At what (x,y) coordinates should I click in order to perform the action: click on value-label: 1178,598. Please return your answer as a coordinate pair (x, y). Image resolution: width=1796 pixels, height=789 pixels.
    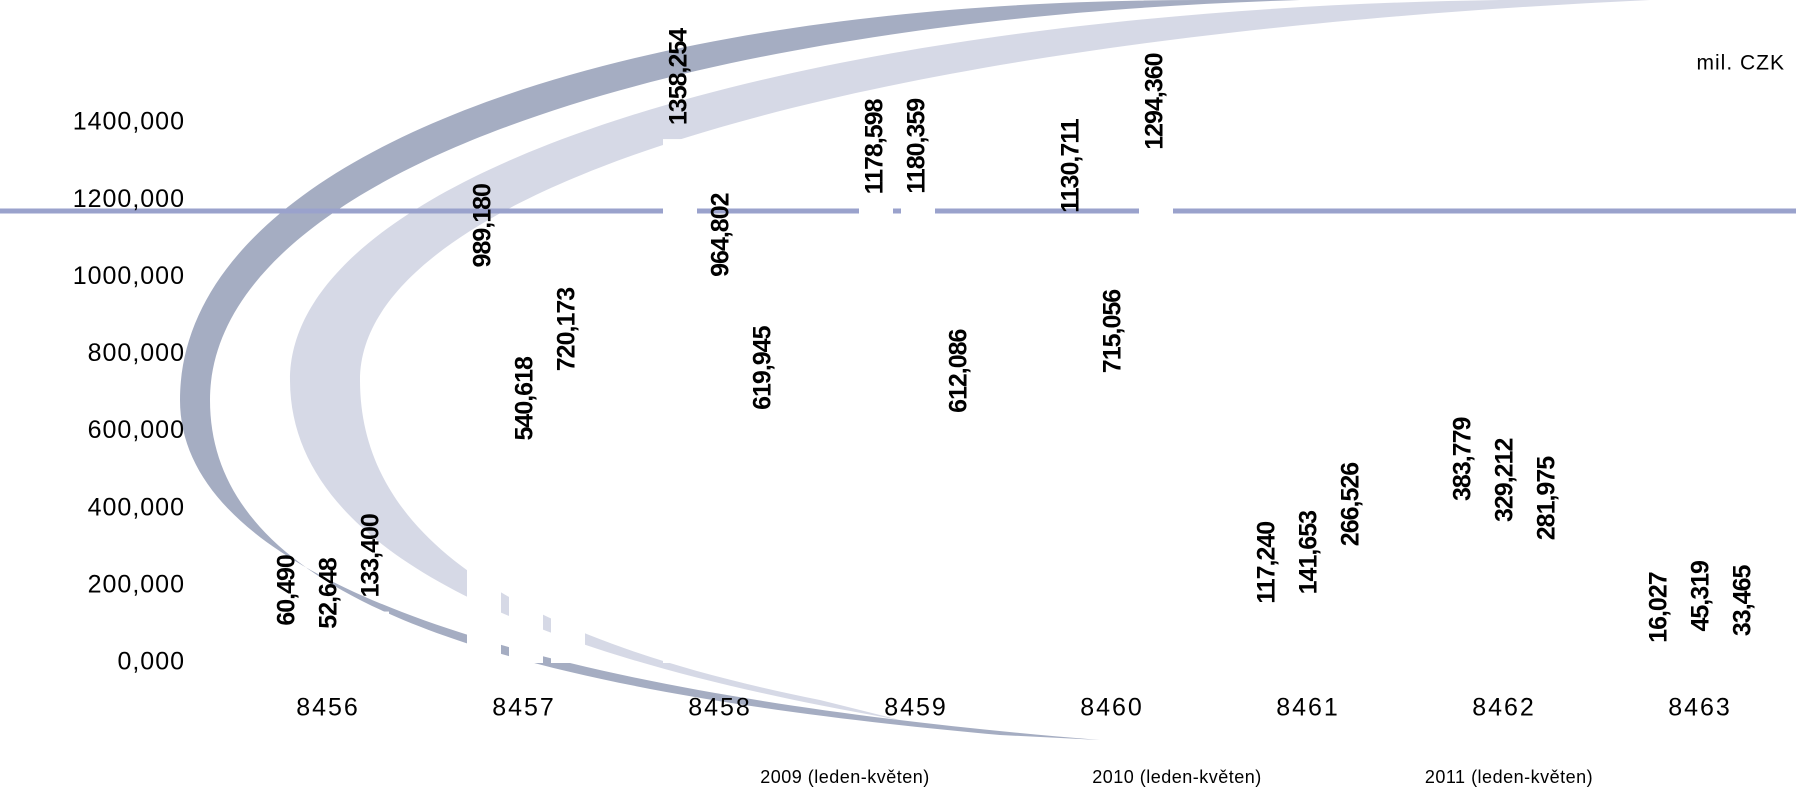
    Looking at the image, I should click on (875, 146).